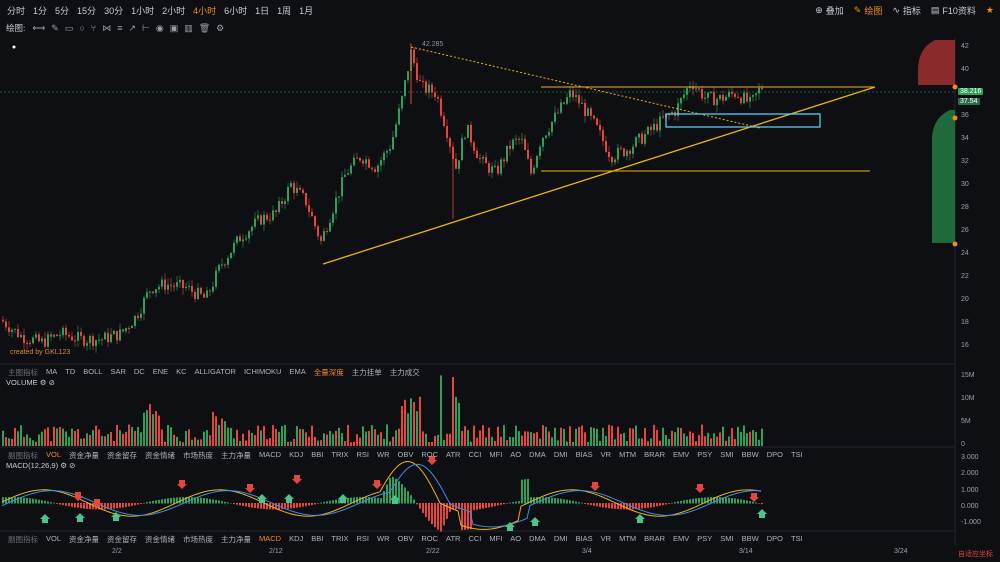 The width and height of the screenshot is (1000, 562). I want to click on indicator-tab-0: MA, so click(52, 371).